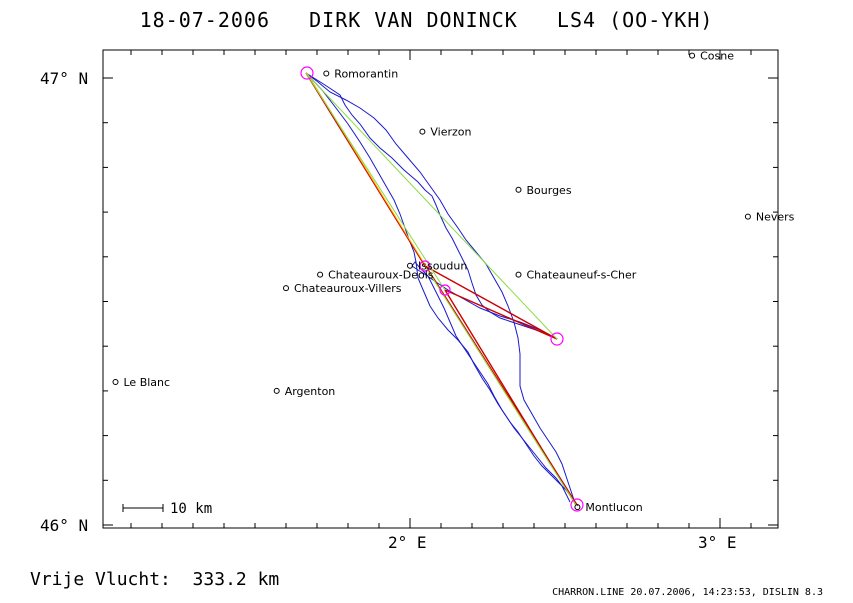 The image size is (853, 603). I want to click on town-label: Chateauneuf-s-Cher, so click(582, 275).